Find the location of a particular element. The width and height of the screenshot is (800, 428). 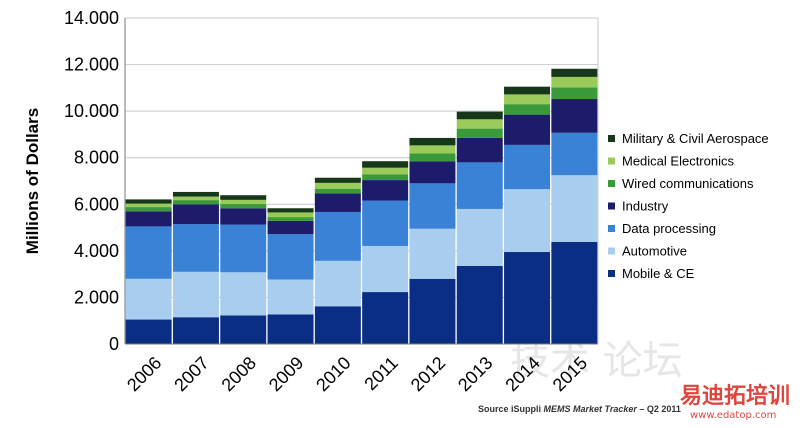

x-tick-label: 2006 is located at coordinates (144, 374).